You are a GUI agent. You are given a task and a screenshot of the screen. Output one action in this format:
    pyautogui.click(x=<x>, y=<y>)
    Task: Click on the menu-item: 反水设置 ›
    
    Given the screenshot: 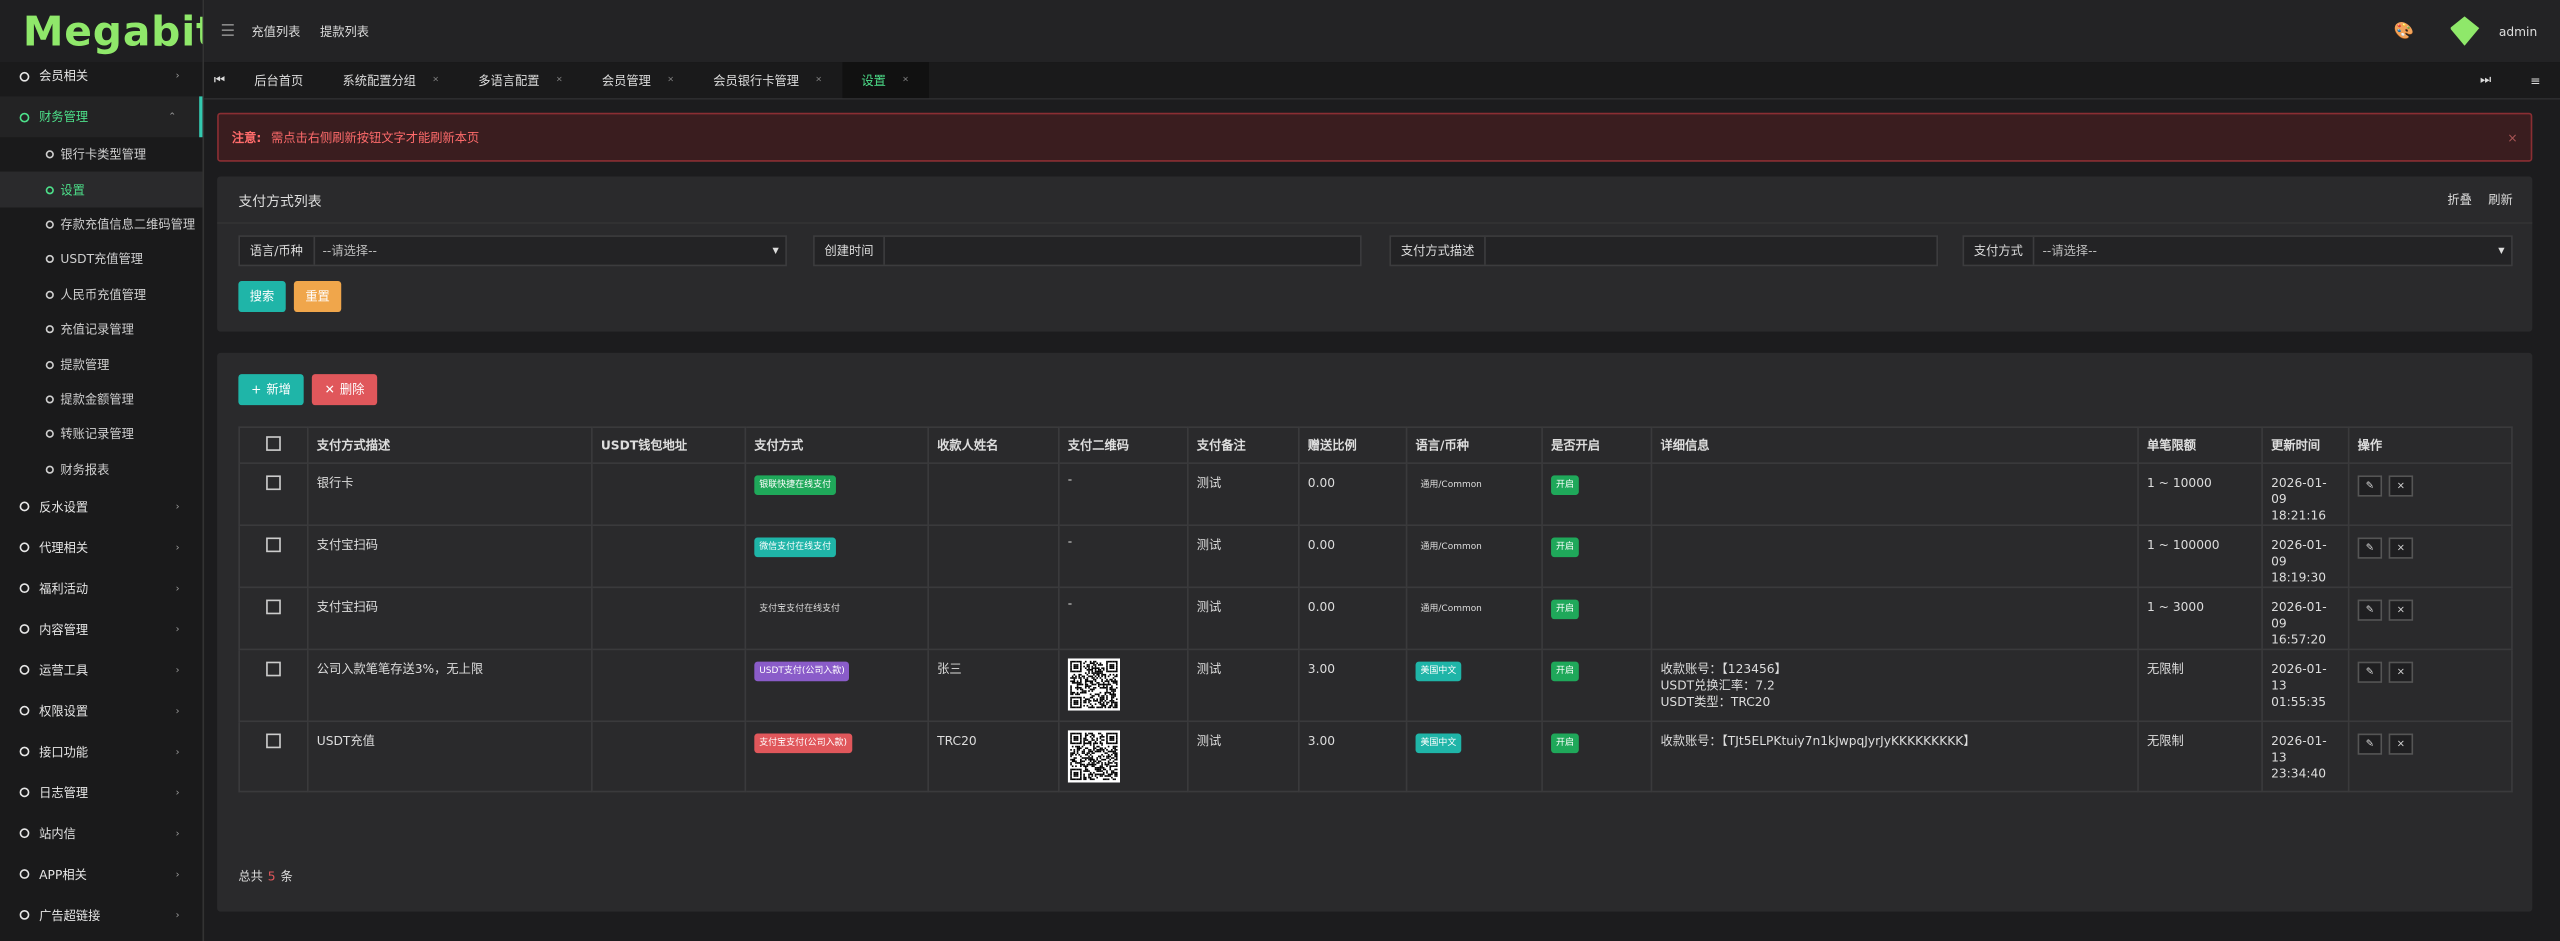 What is the action you would take?
    pyautogui.click(x=101, y=507)
    